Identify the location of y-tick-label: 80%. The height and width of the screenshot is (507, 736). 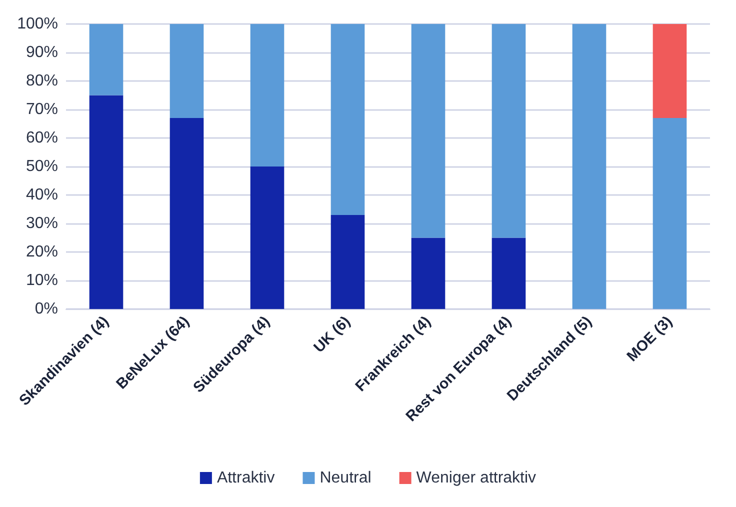
(42, 81).